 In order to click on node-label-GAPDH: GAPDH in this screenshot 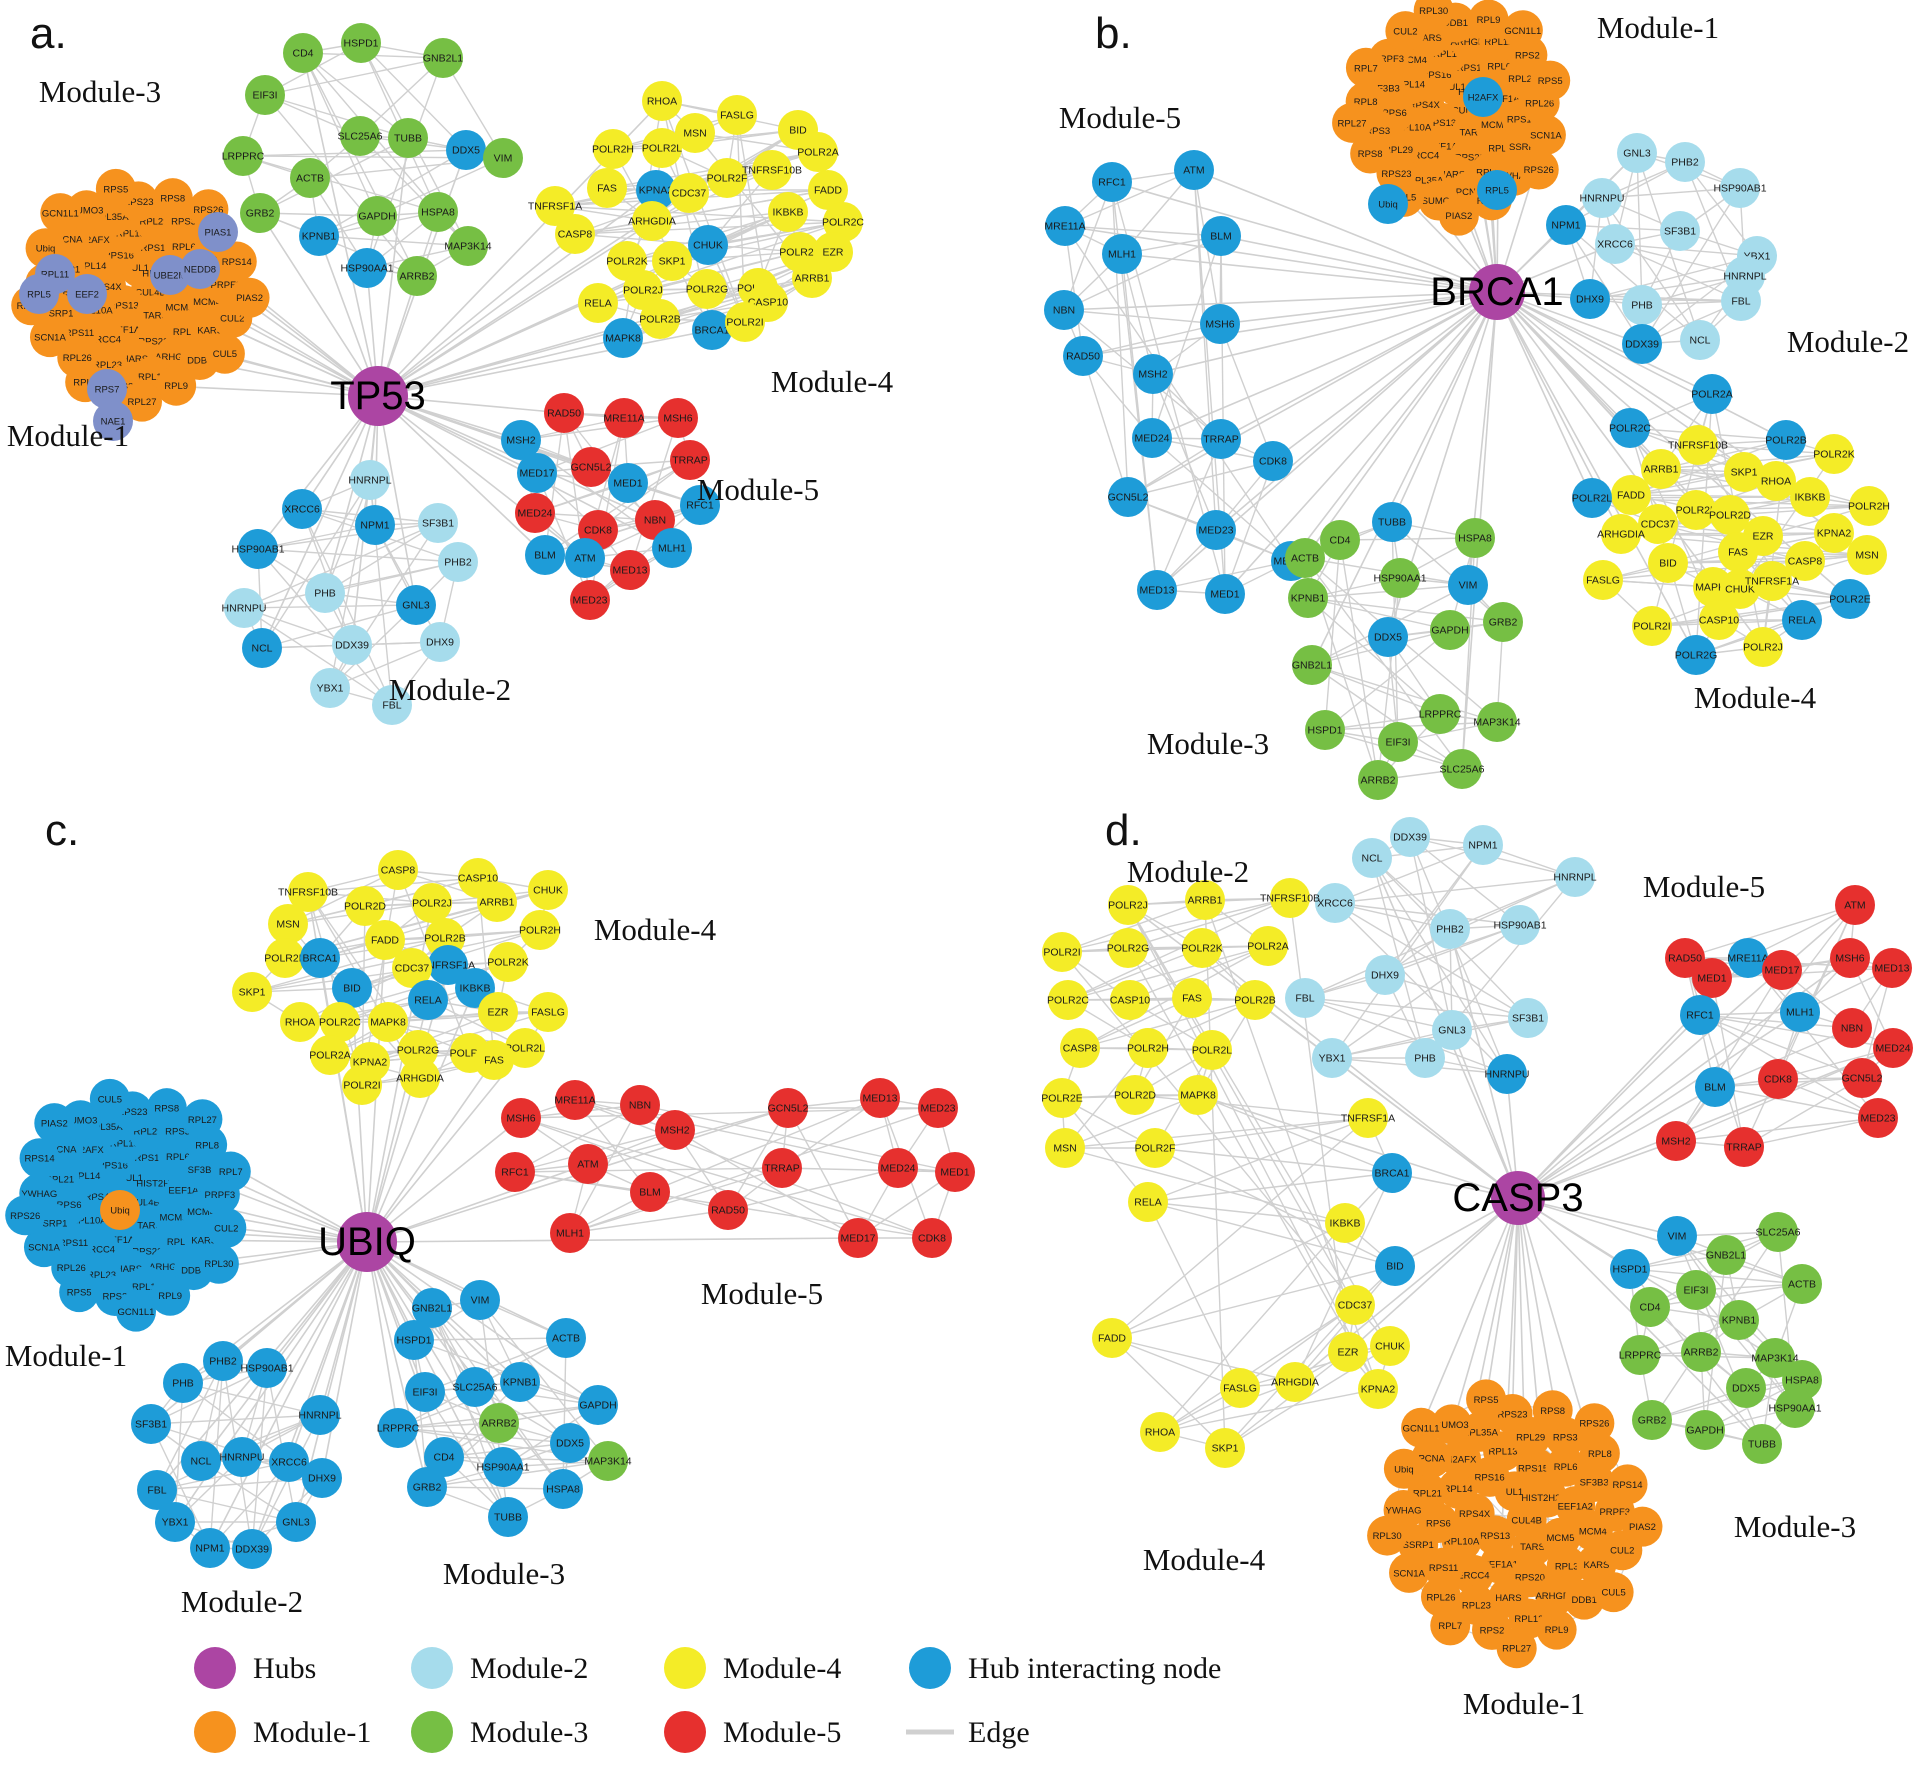, I will do `click(597, 1406)`.